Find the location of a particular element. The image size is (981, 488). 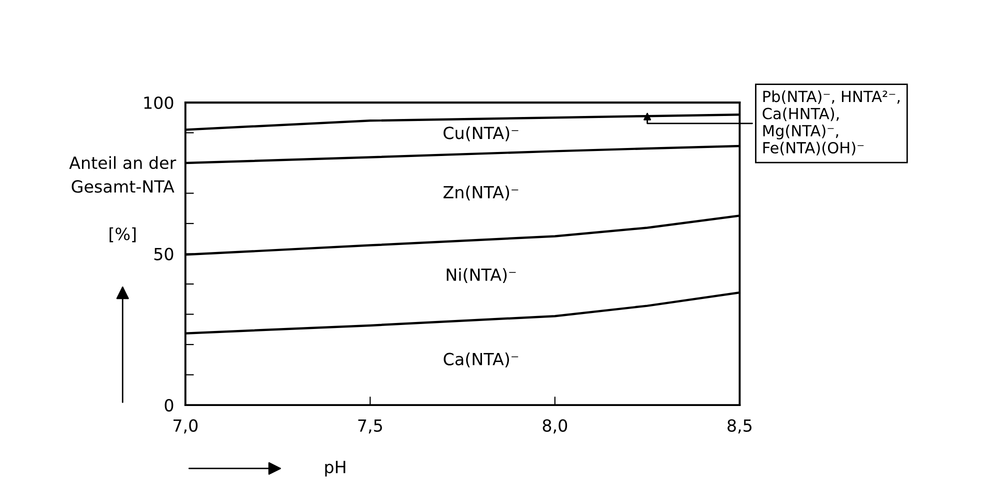

x-tick-label: 8,5 is located at coordinates (740, 426).